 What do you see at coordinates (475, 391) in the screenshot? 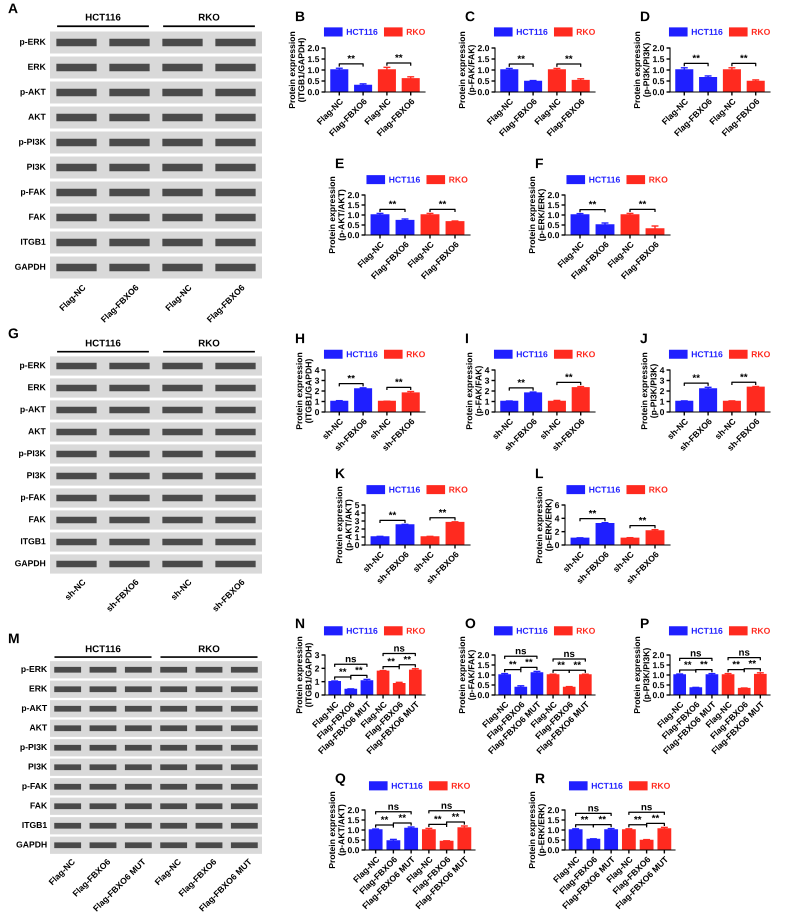
I see `y-axis-title: Protein expression (p-FAK/FAK)` at bounding box center [475, 391].